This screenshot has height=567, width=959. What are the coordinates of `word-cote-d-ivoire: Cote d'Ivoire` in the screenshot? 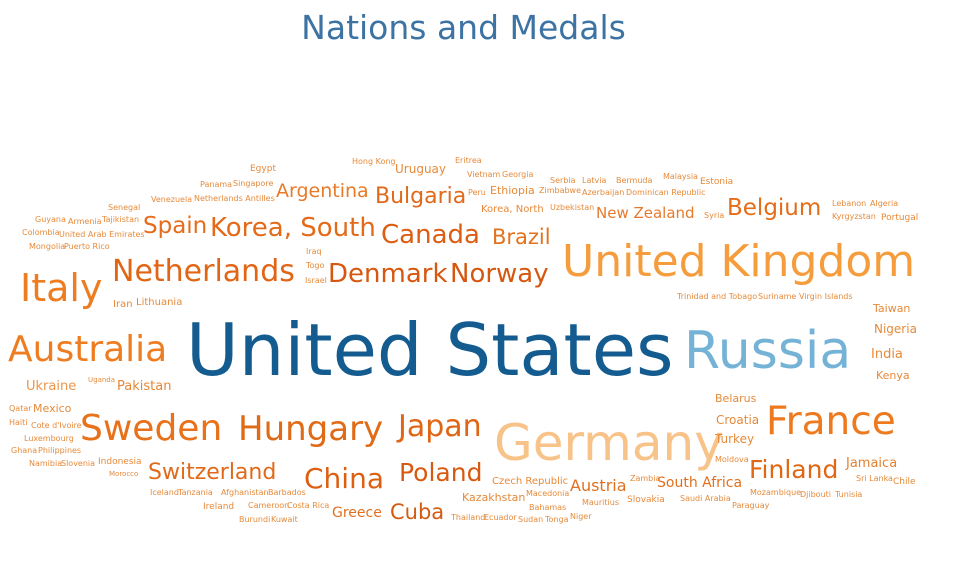 It's located at (56, 425).